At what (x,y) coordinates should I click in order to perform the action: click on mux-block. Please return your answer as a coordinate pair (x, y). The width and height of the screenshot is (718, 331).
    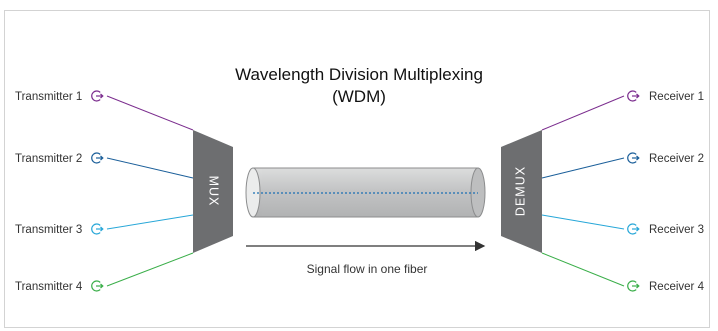
    Looking at the image, I should click on (213, 191).